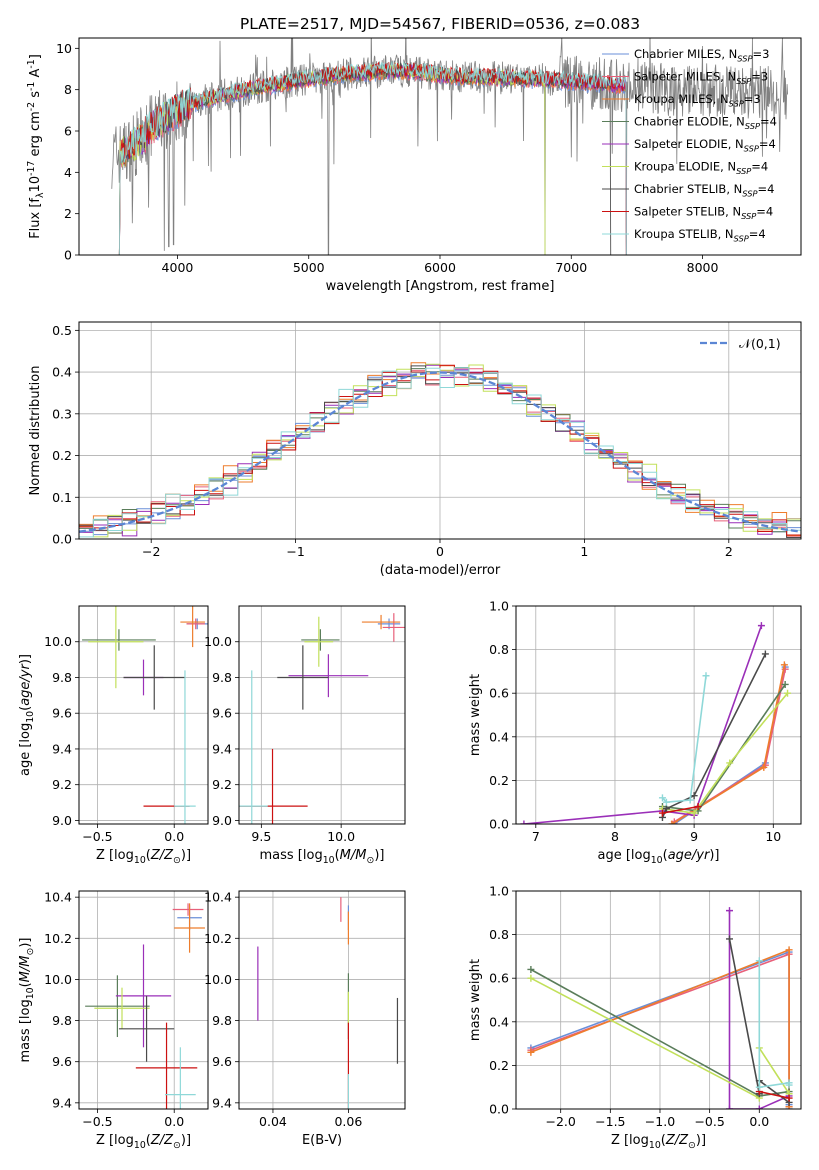 The image size is (819, 1170). I want to click on tick-label-y: 0.4, so click(499, 736).